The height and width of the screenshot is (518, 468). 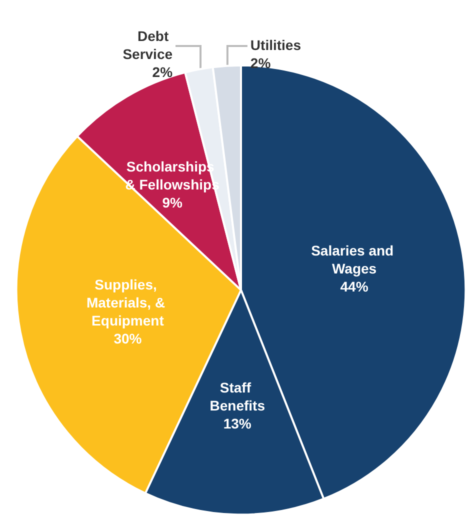 I want to click on data-label: 13%, so click(x=237, y=423).